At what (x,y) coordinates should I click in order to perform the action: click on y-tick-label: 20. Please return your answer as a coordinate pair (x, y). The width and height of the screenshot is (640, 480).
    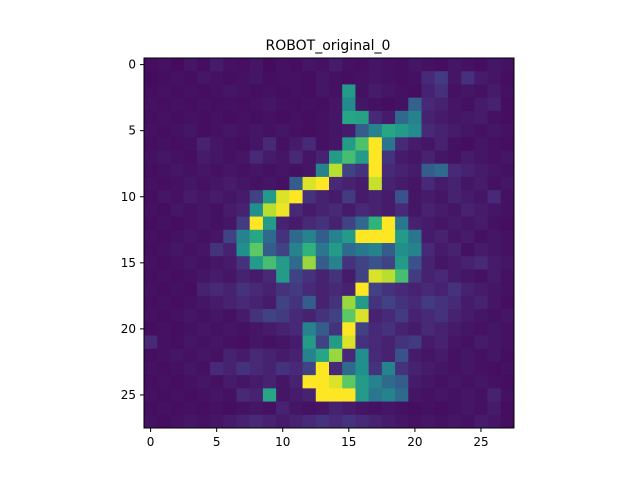
    Looking at the image, I should click on (128, 329).